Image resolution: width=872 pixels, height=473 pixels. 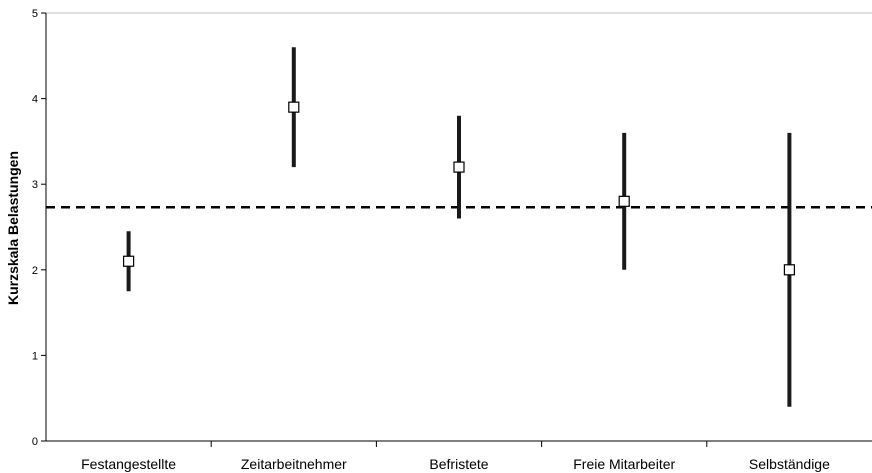 What do you see at coordinates (35, 100) in the screenshot?
I see `y-tick-label: 4` at bounding box center [35, 100].